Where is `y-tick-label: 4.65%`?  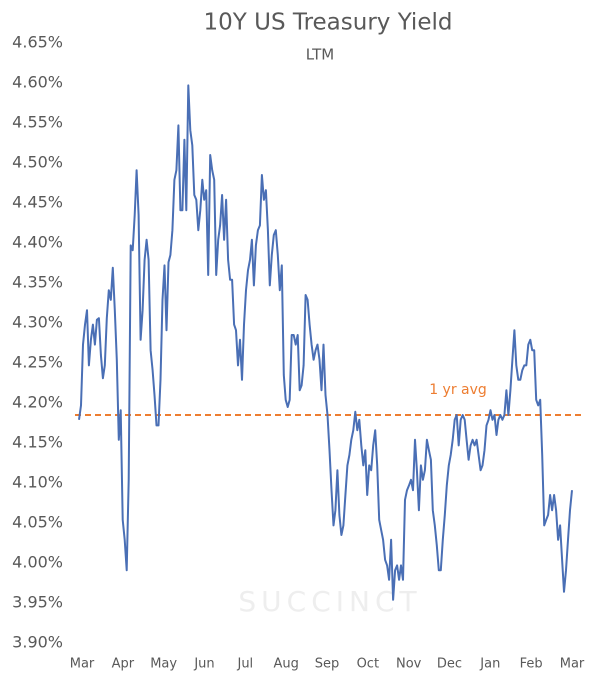 y-tick-label: 4.65% is located at coordinates (37, 42).